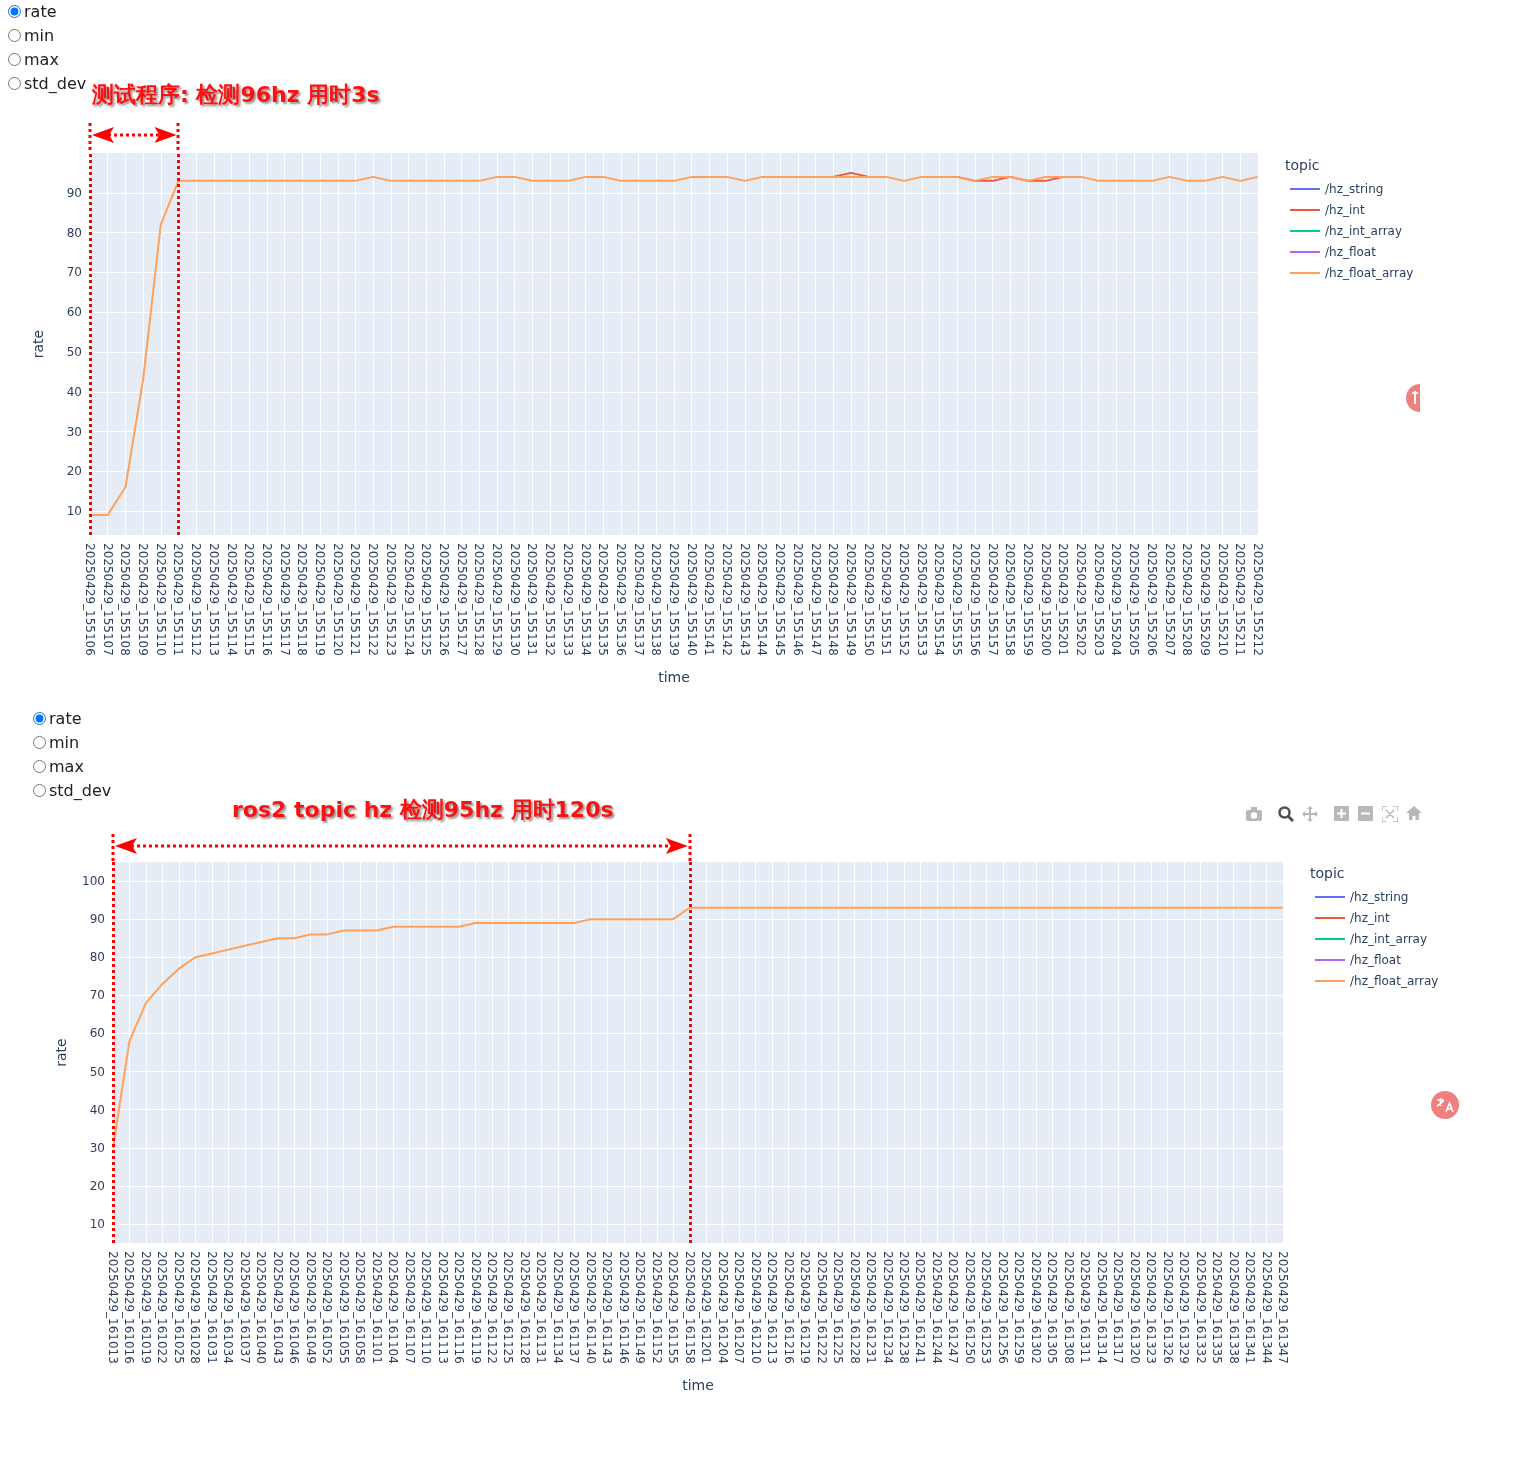 The image size is (1515, 1481). Describe the element at coordinates (1134, 1307) in the screenshot. I see `x-tick-label: 20250429_161320` at that location.